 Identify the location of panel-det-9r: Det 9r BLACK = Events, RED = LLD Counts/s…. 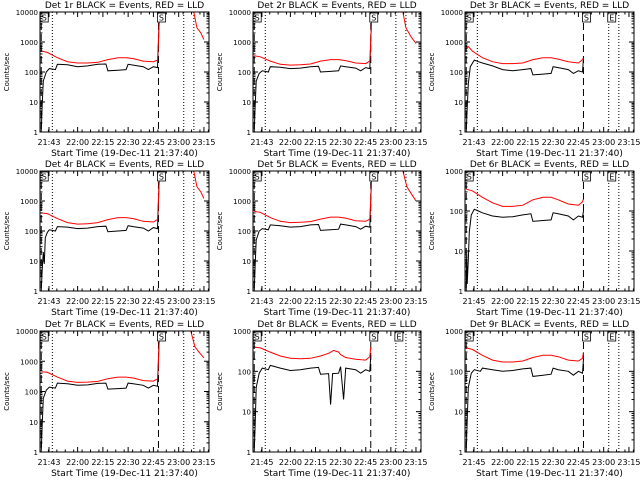
(534, 399).